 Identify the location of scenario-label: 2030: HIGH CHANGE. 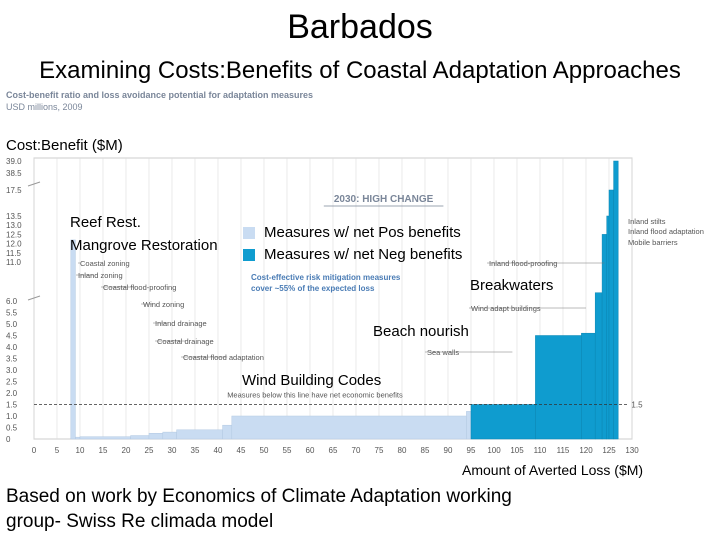
(384, 199).